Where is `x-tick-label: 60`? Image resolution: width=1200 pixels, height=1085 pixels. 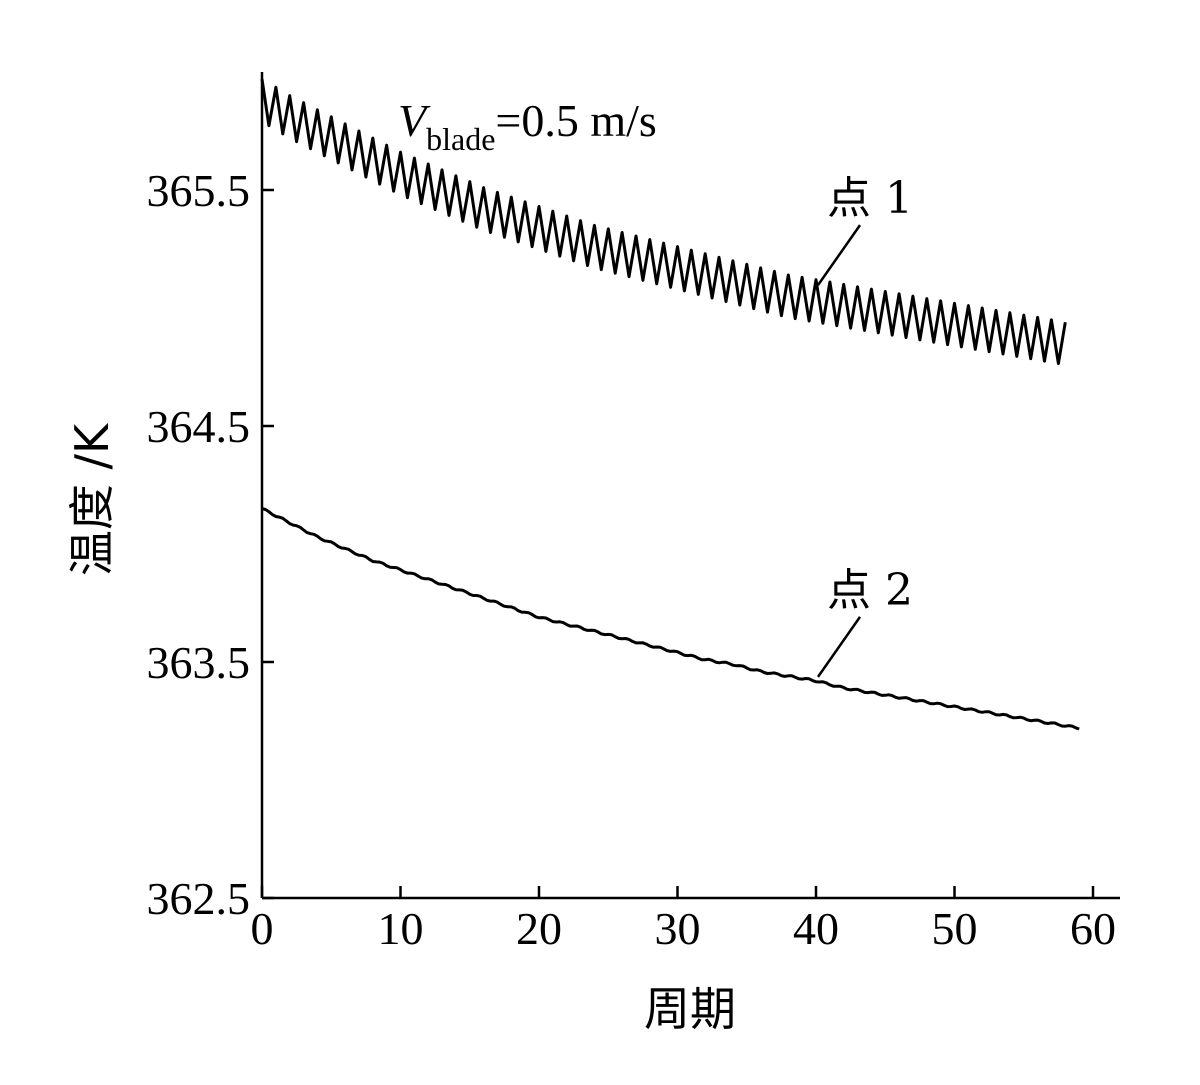 x-tick-label: 60 is located at coordinates (1093, 928).